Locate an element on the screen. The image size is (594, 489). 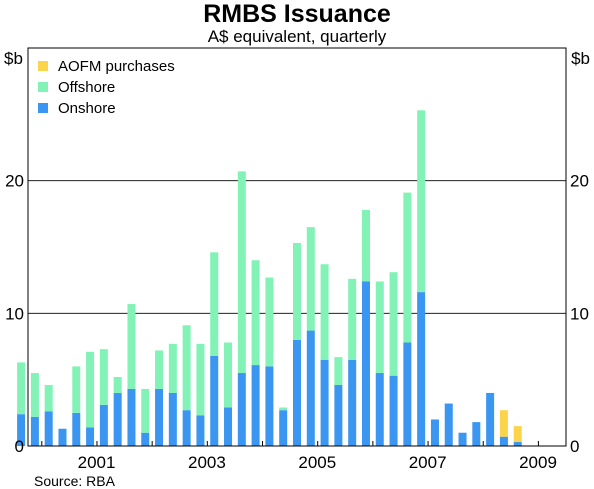
bar-onshore-2004Q4 is located at coordinates (310, 388).